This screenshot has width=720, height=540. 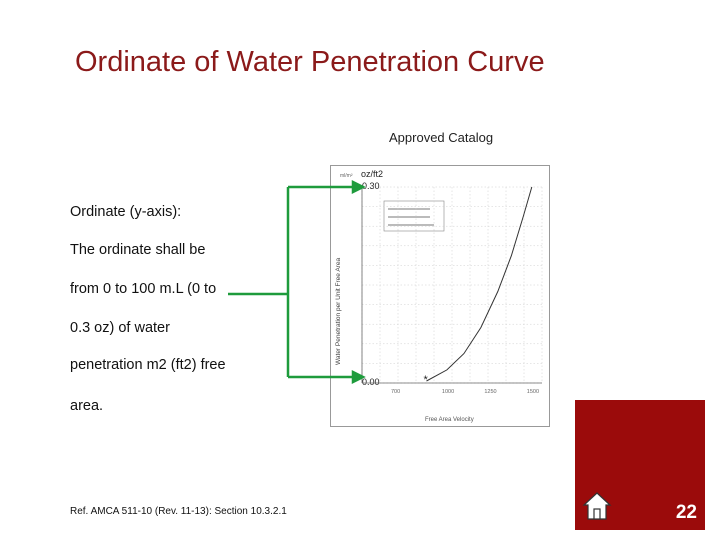 I want to click on chart-grid, so click(x=452, y=285).